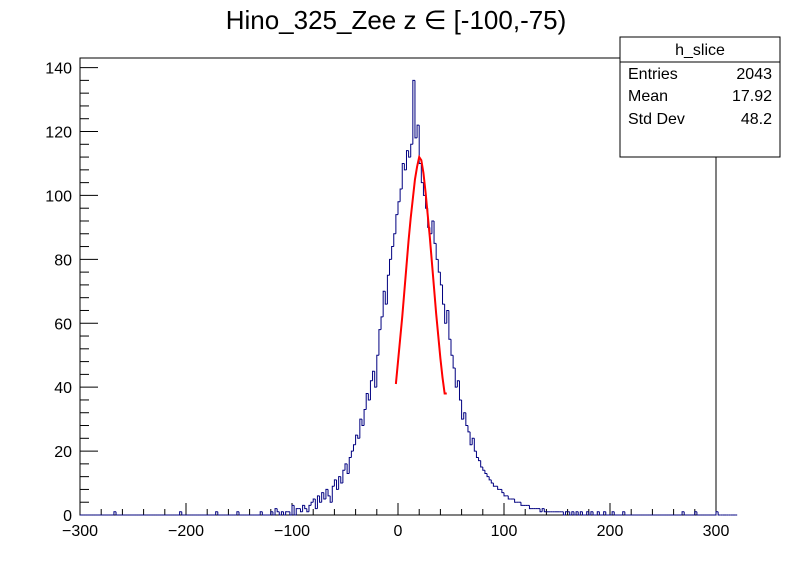  Describe the element at coordinates (71, 293) in the screenshot. I see `y-axis: 0 20 40 60 80 100 120 140` at that location.